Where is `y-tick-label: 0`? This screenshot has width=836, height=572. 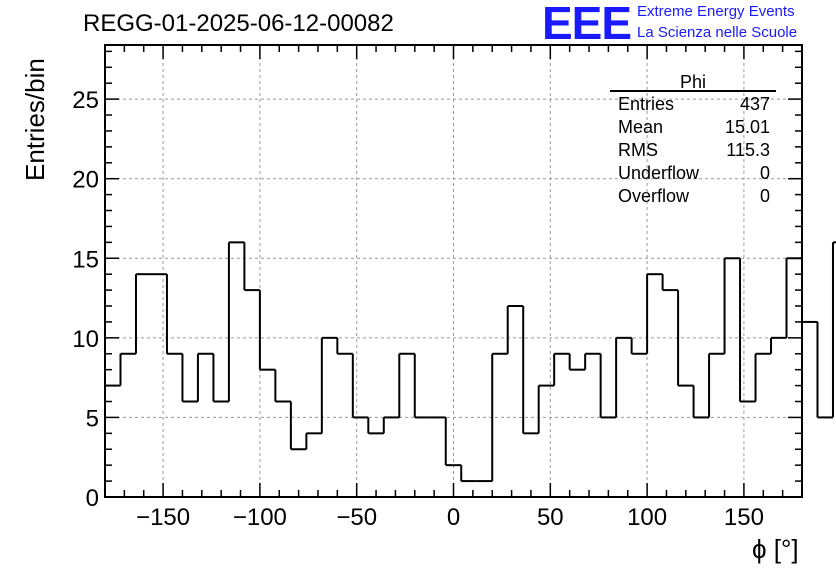 y-tick-label: 0 is located at coordinates (92, 498).